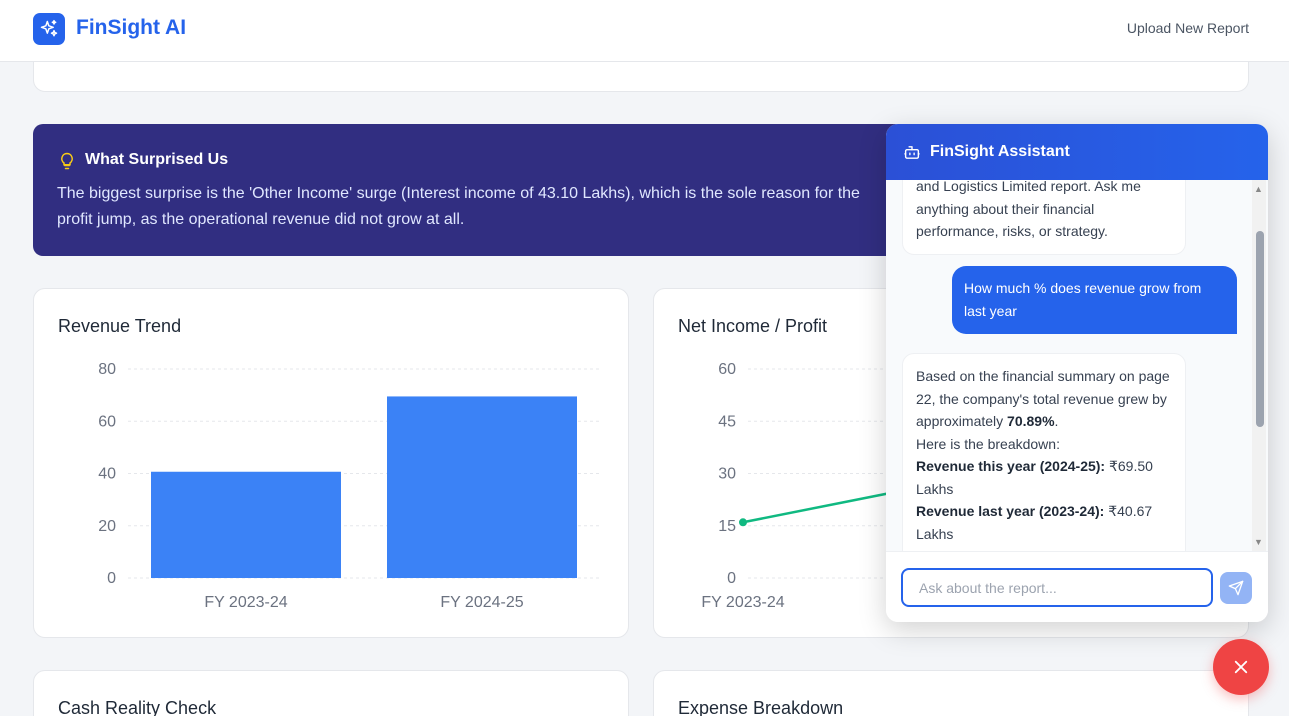 The width and height of the screenshot is (1289, 716). What do you see at coordinates (120, 326) in the screenshot?
I see `revenue-trend-title: Revenue Trend` at bounding box center [120, 326].